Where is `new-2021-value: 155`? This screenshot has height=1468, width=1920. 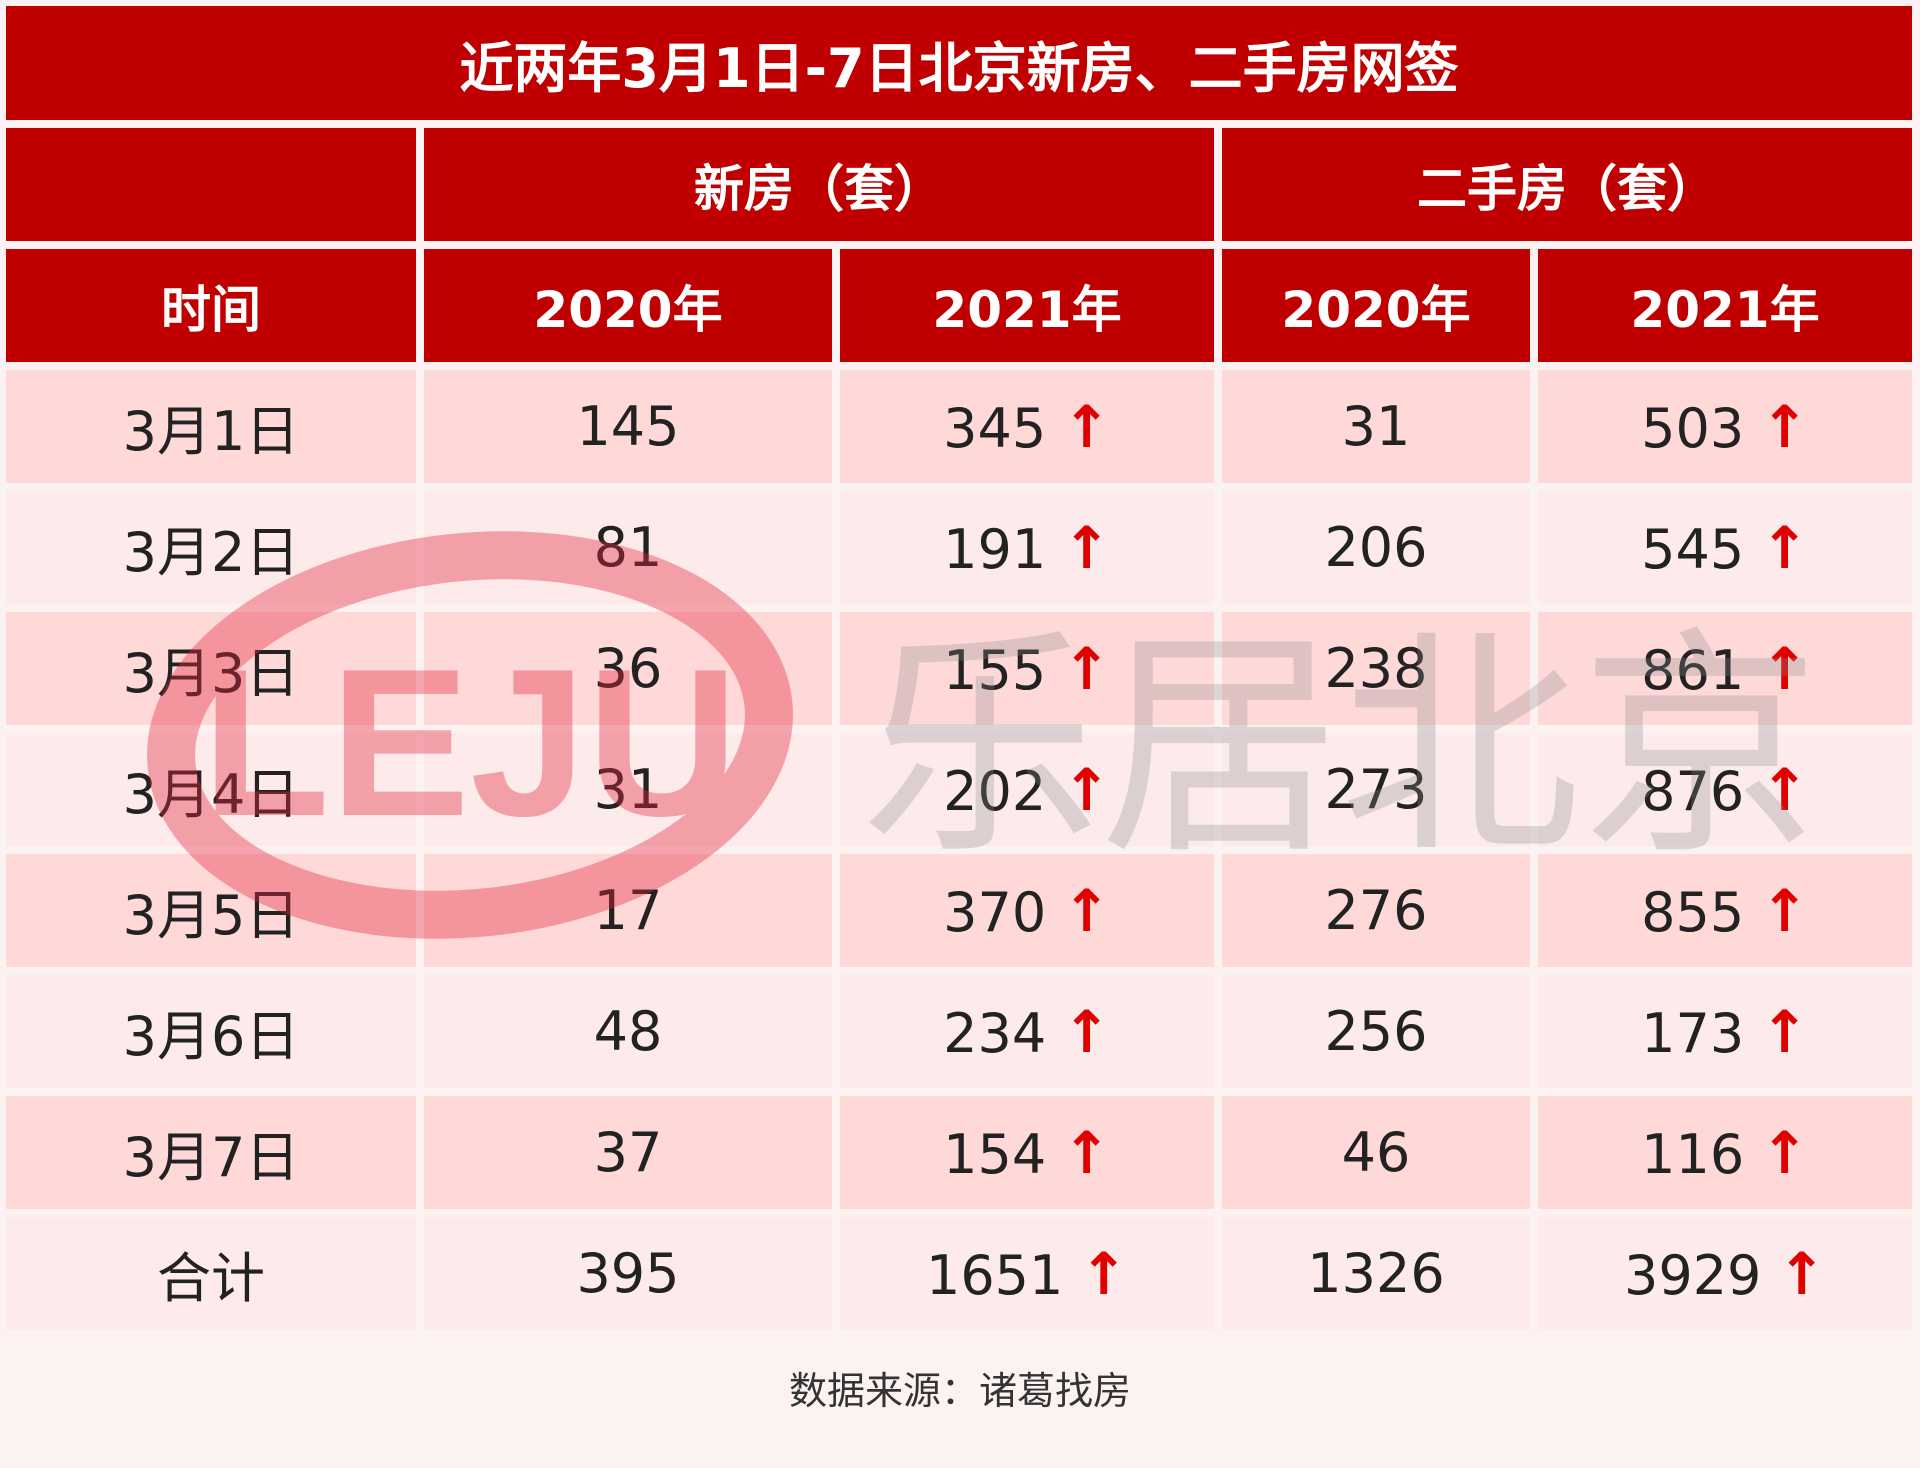
new-2021-value: 155 is located at coordinates (995, 670).